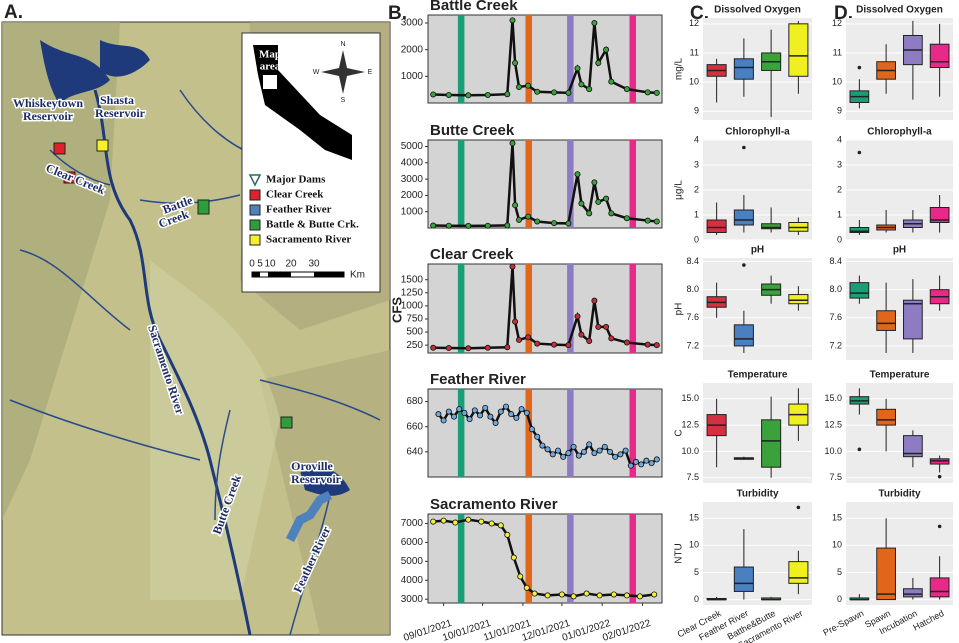 The image size is (959, 643). Describe the element at coordinates (412, 523) in the screenshot. I see `y-tick-label: 7000` at that location.